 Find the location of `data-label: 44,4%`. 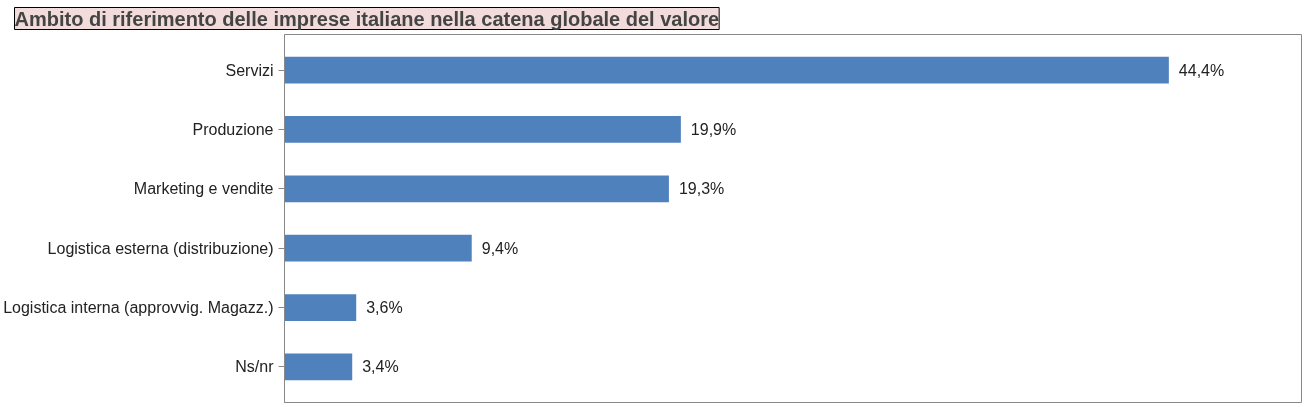

data-label: 44,4% is located at coordinates (1201, 70).